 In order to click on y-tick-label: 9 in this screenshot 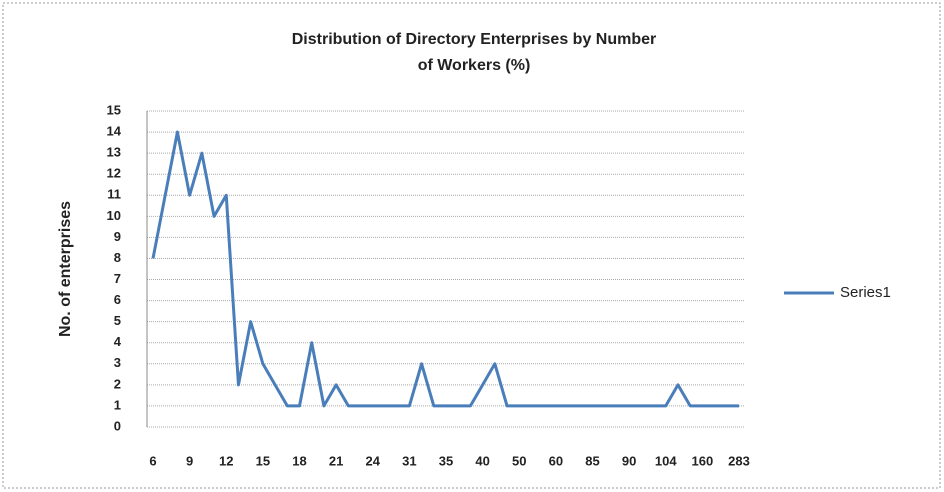, I will do `click(117, 236)`.